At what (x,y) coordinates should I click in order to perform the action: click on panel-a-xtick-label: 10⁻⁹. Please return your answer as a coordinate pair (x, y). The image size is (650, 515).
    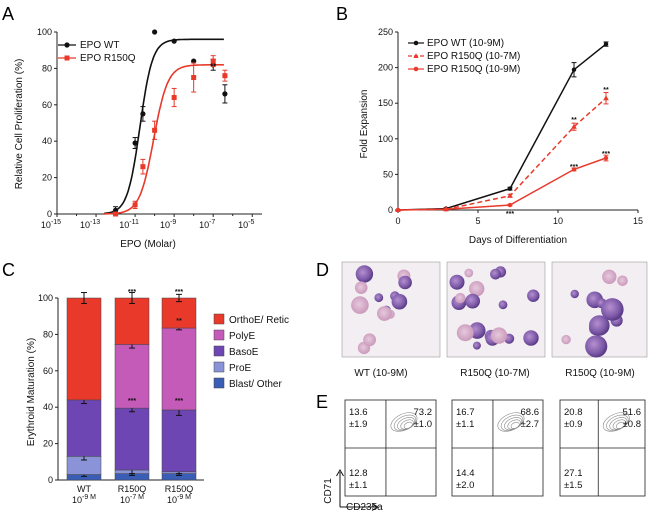
    Looking at the image, I should click on (168, 224).